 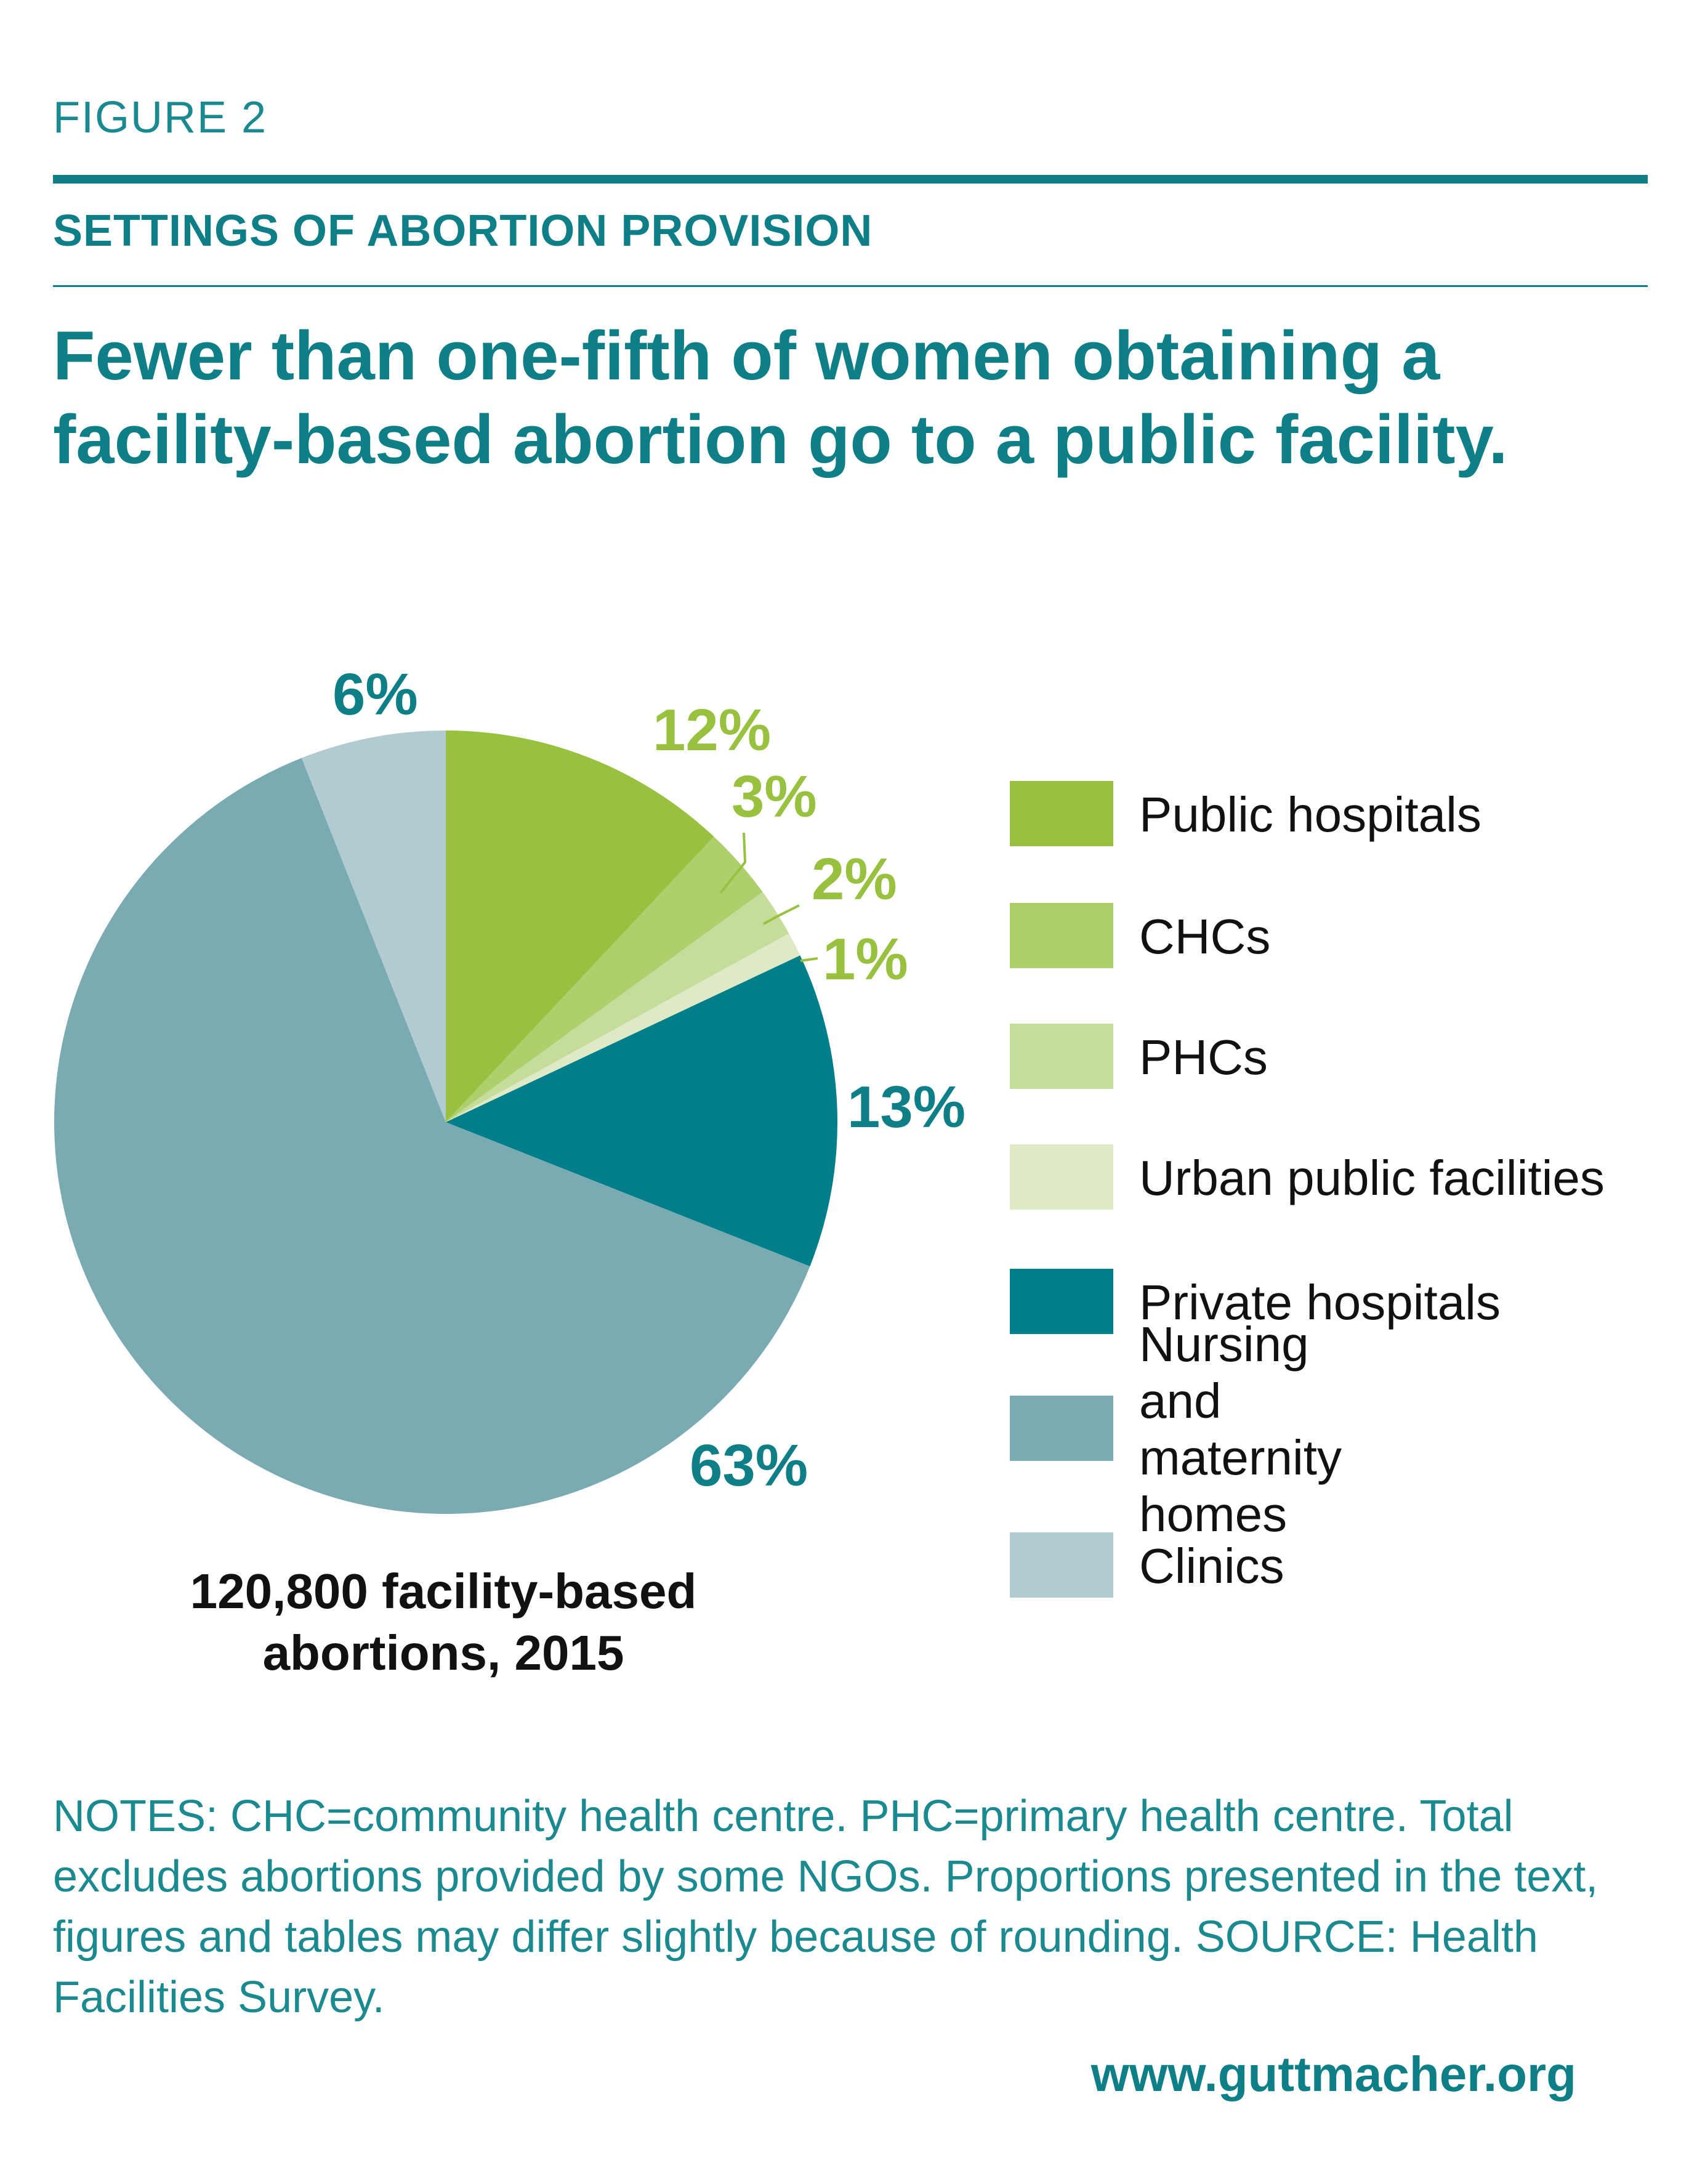 What do you see at coordinates (1205, 937) in the screenshot?
I see `legend-label: CHCs` at bounding box center [1205, 937].